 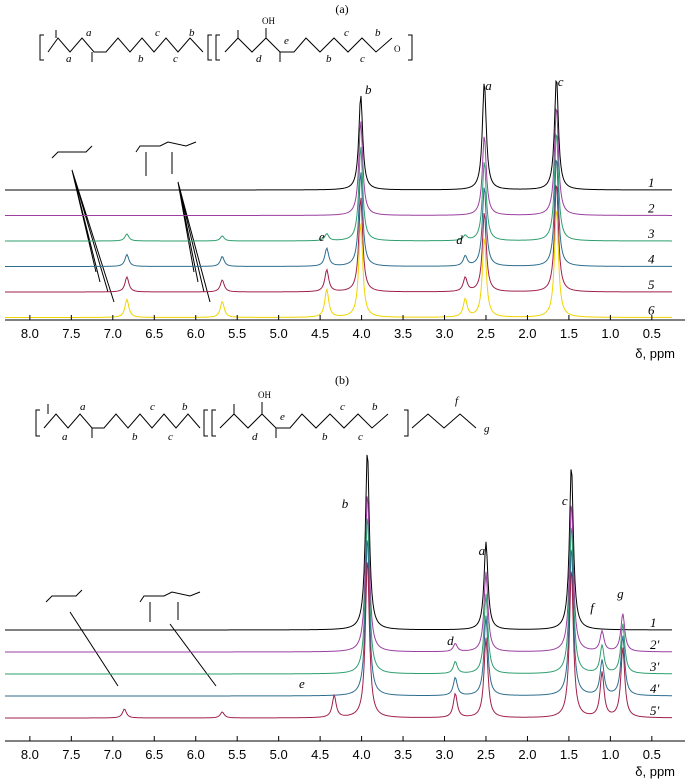 What do you see at coordinates (282, 417) in the screenshot?
I see `svg-text: e` at bounding box center [282, 417].